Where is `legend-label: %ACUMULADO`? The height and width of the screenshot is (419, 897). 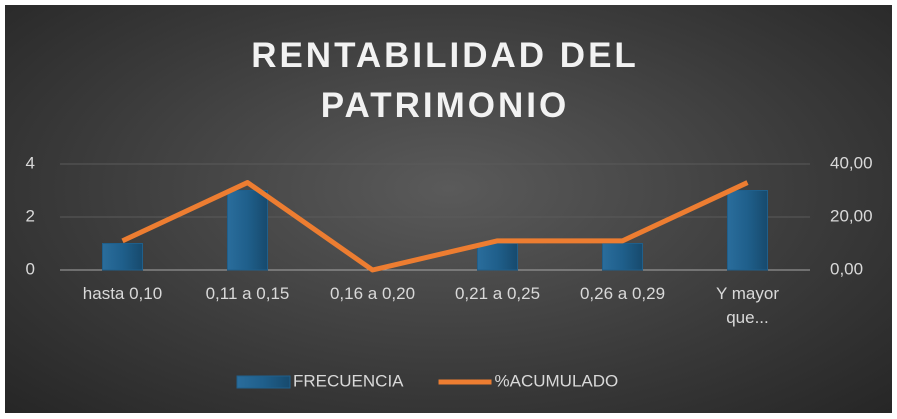 legend-label: %ACUMULADO is located at coordinates (557, 380).